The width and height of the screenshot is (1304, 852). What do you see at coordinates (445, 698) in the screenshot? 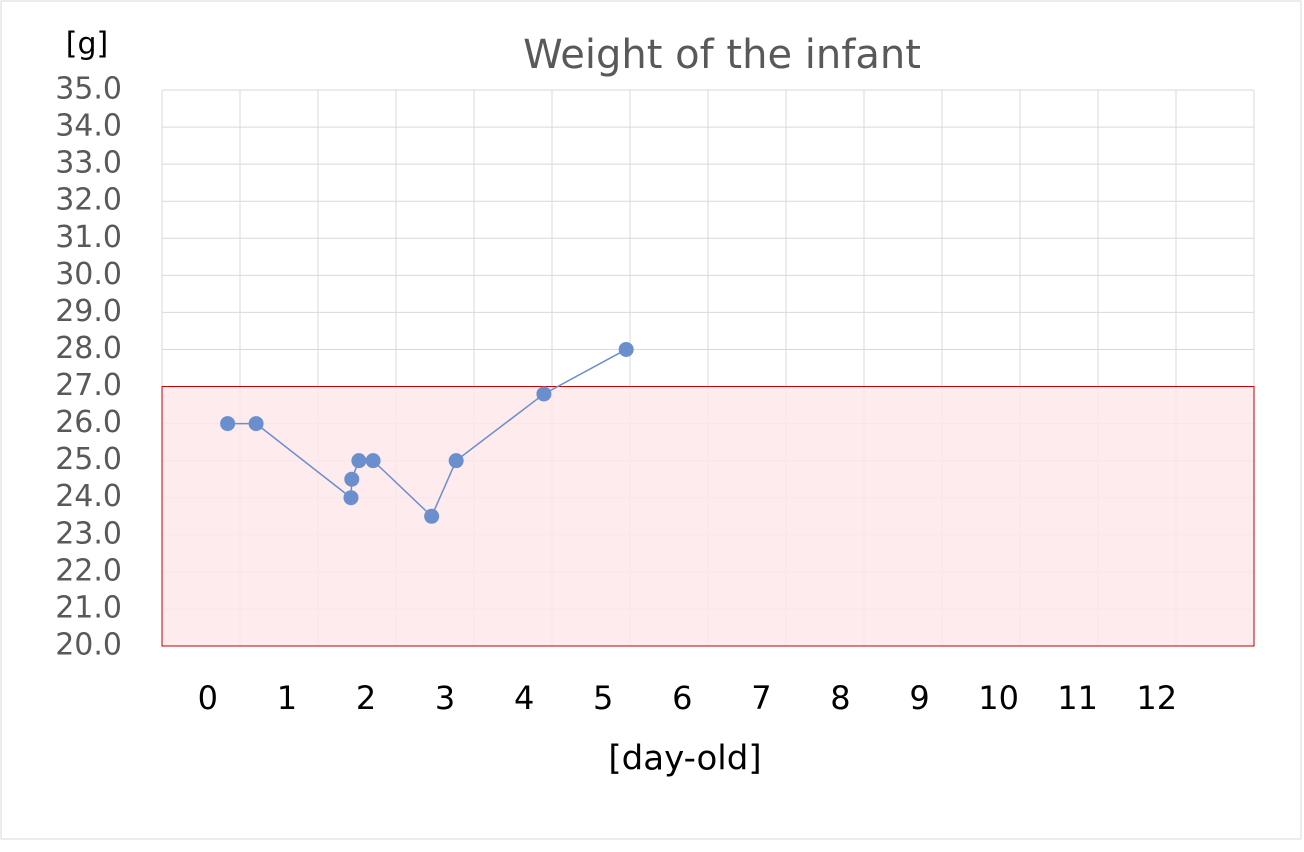
I see `x-tick-label: 3` at bounding box center [445, 698].